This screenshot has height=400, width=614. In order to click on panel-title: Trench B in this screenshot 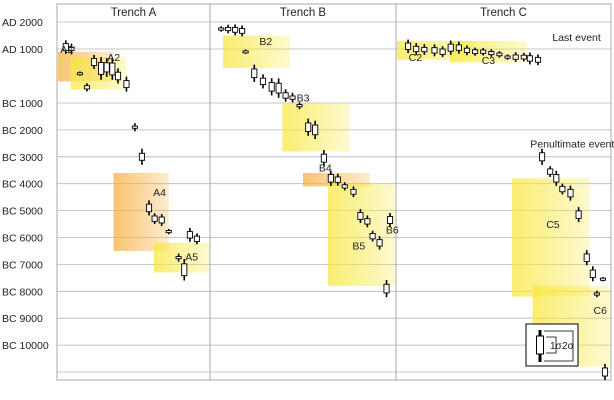, I will do `click(303, 13)`.